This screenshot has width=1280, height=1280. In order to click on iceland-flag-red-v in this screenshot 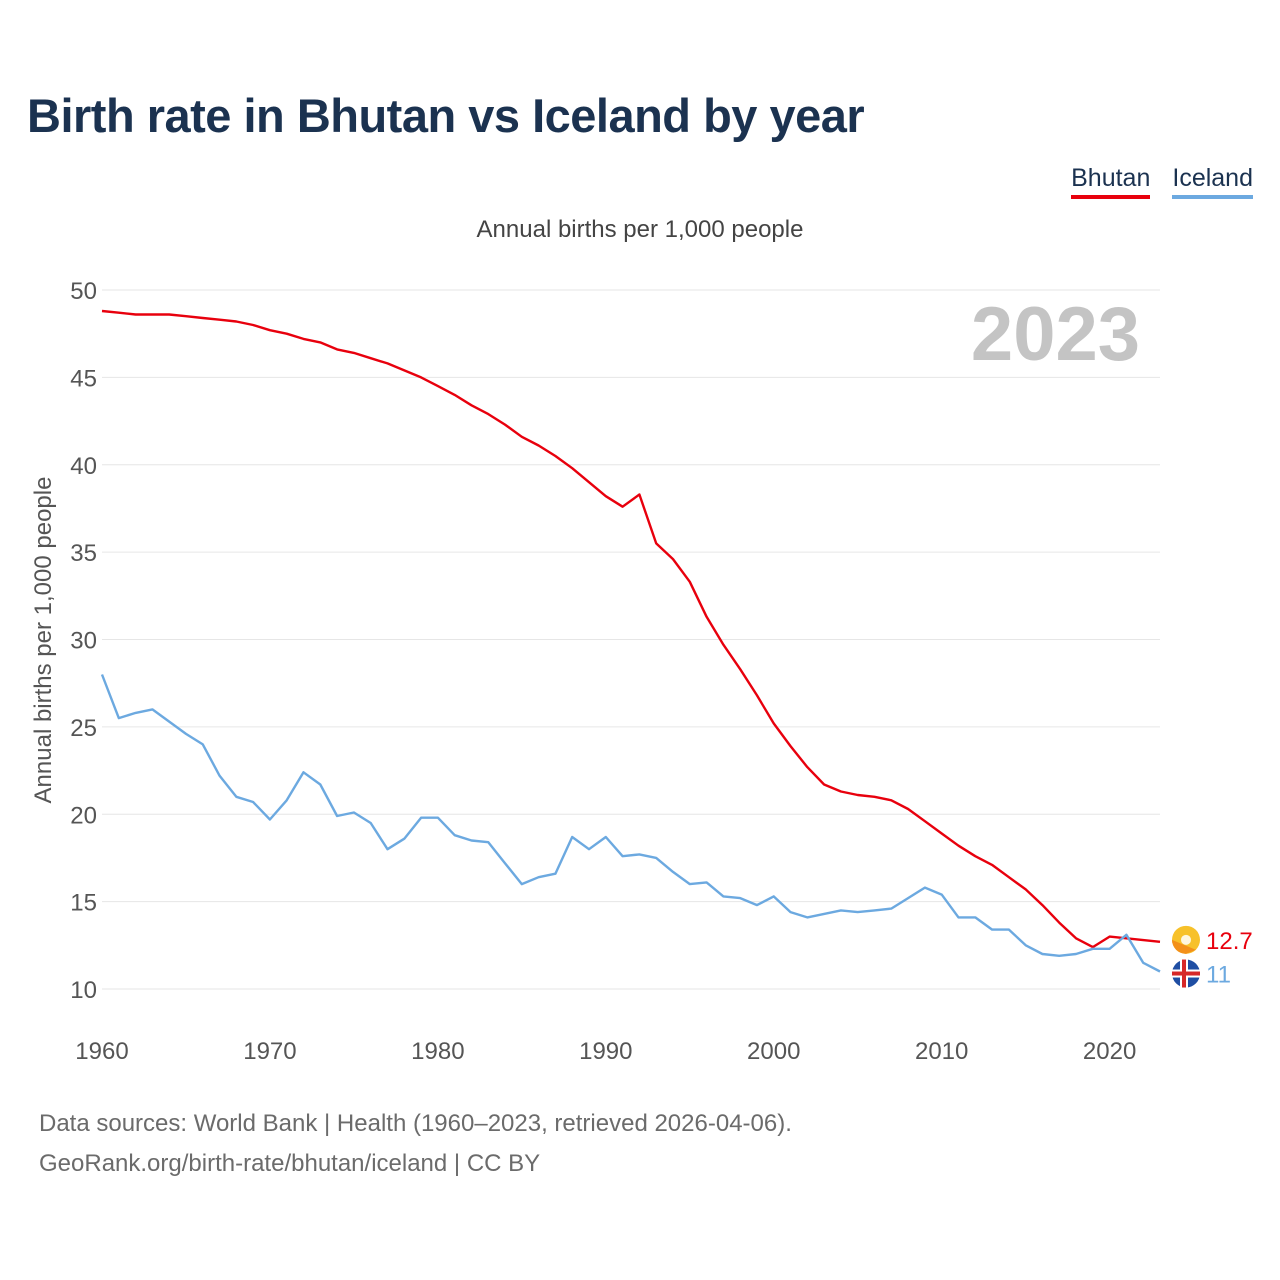, I will do `click(1184, 973)`.